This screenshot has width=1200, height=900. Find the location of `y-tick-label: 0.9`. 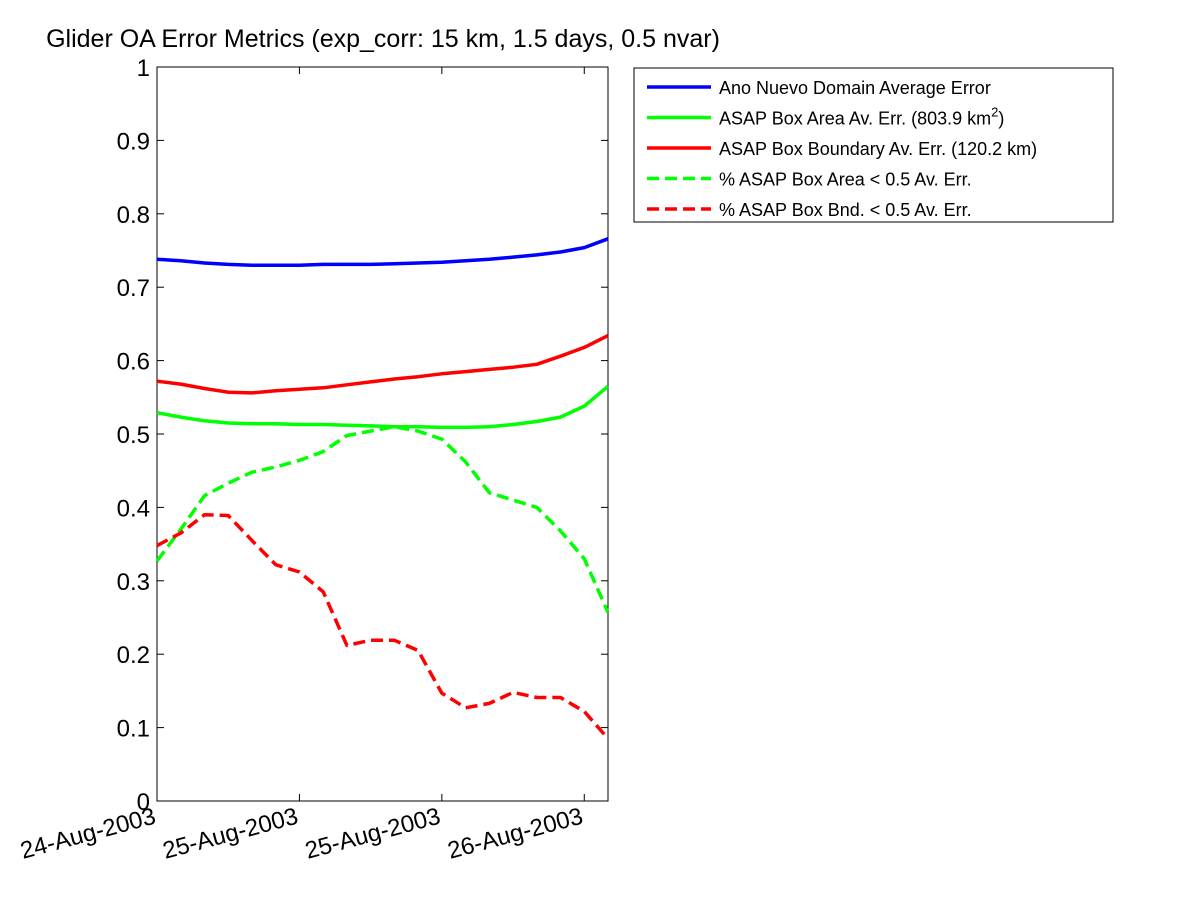

y-tick-label: 0.9 is located at coordinates (133, 141).